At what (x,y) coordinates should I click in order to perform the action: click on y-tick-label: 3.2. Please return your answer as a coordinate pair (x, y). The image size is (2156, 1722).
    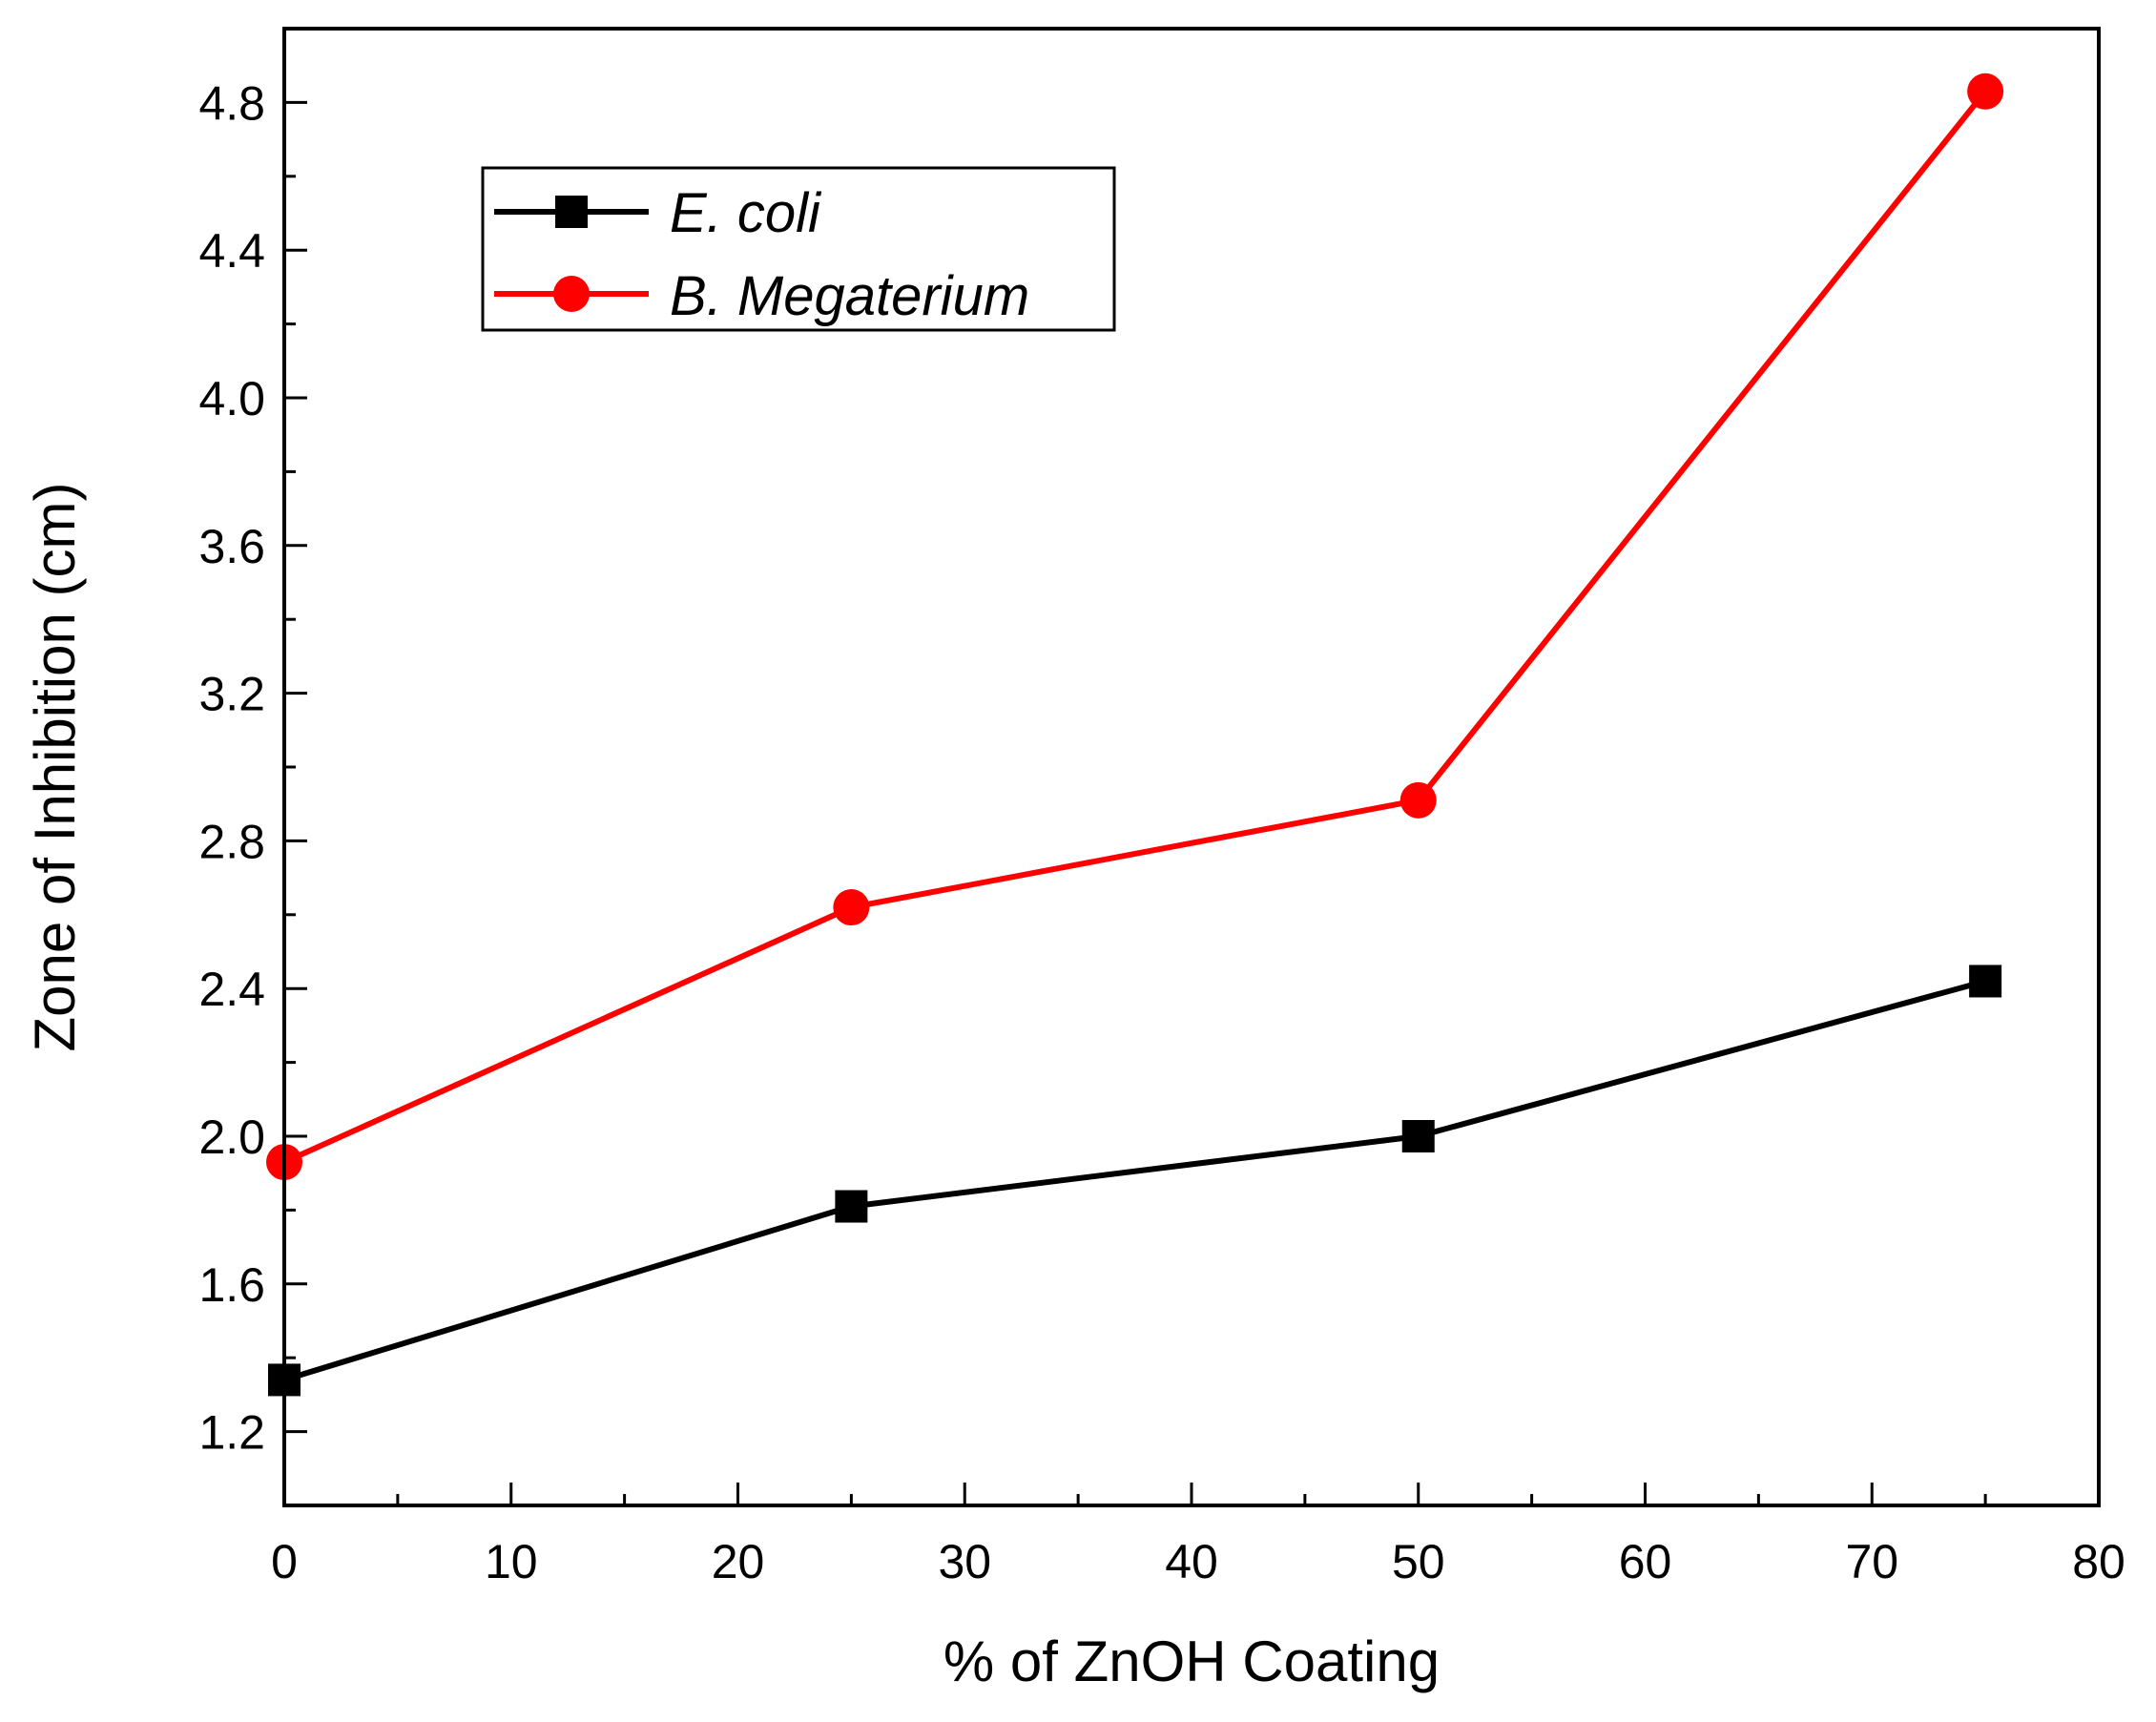
    Looking at the image, I should click on (231, 694).